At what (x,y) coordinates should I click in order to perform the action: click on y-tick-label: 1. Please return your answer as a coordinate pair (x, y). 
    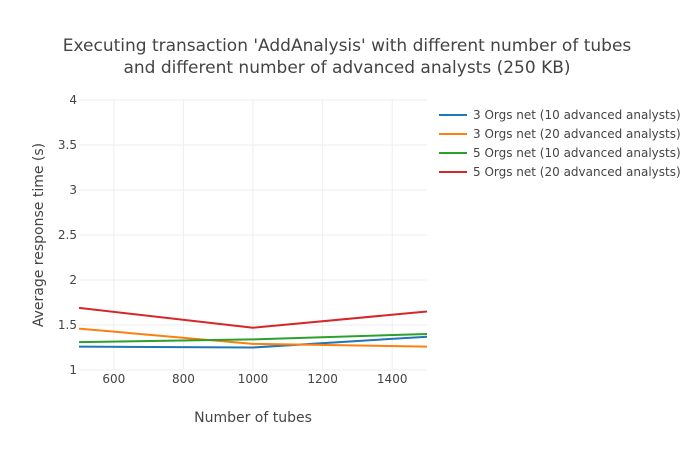
    Looking at the image, I should click on (73, 370).